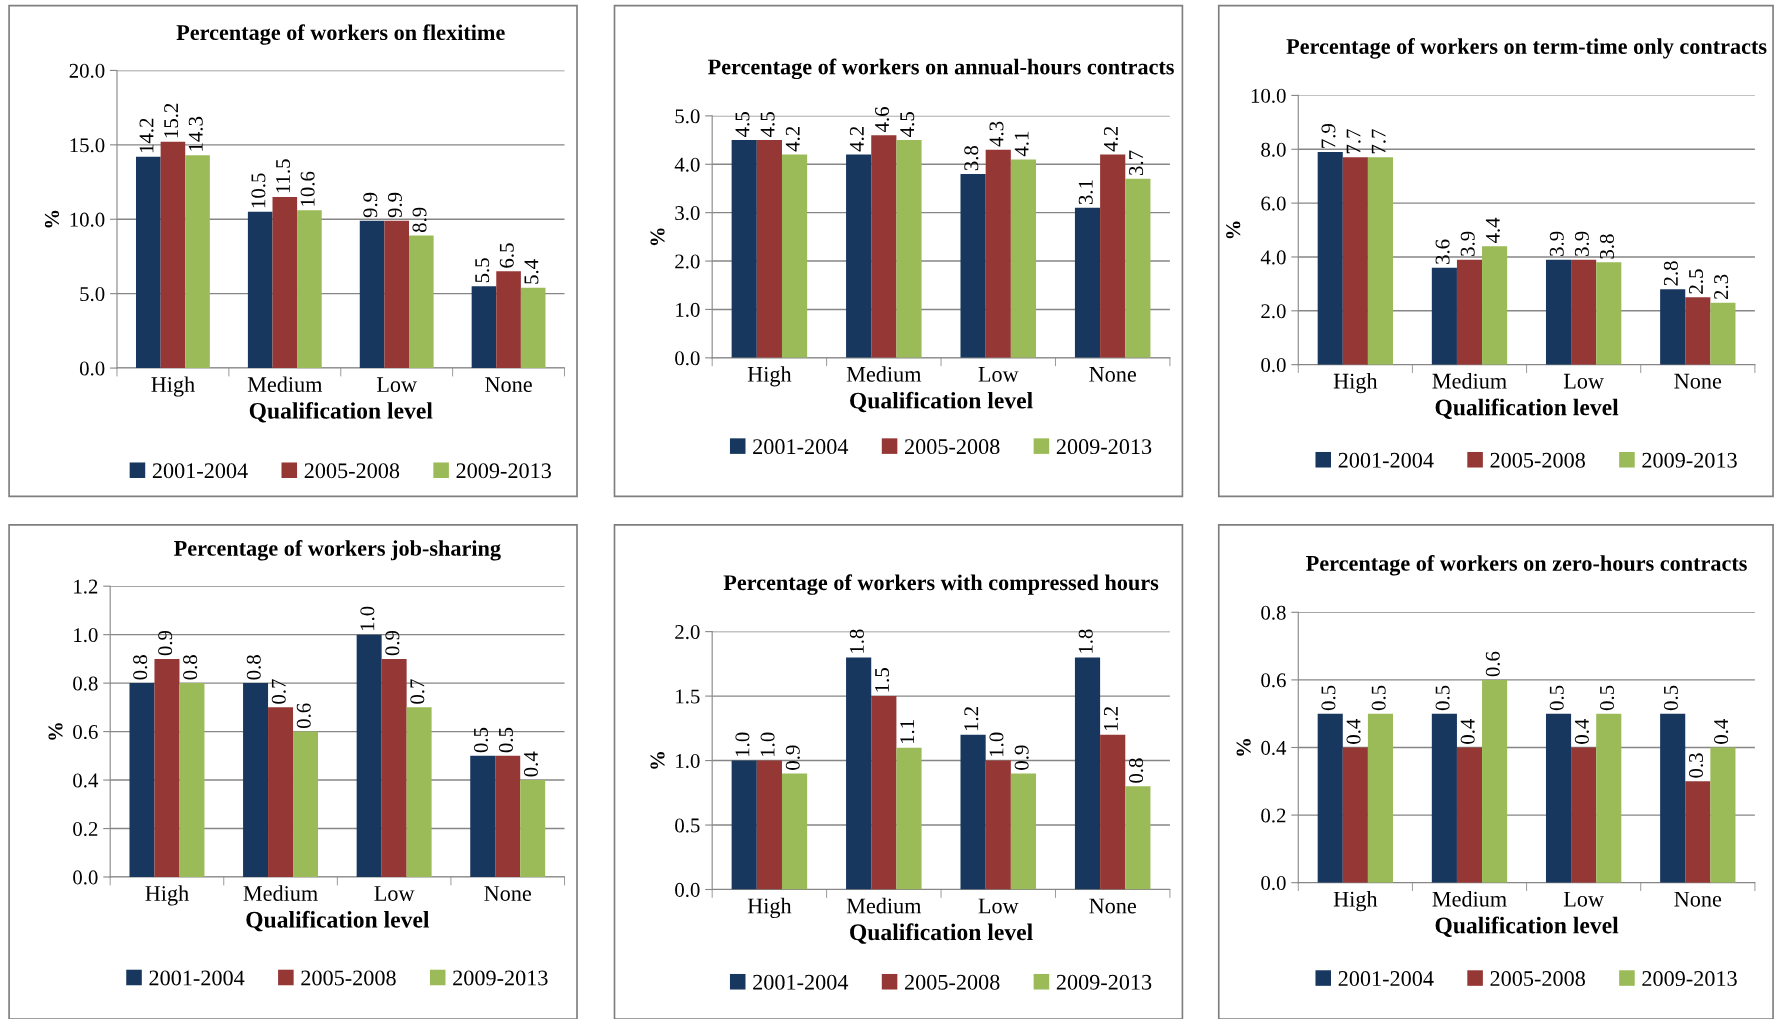 This screenshot has height=1019, width=1781. I want to click on data-label: 0.4, so click(1353, 731).